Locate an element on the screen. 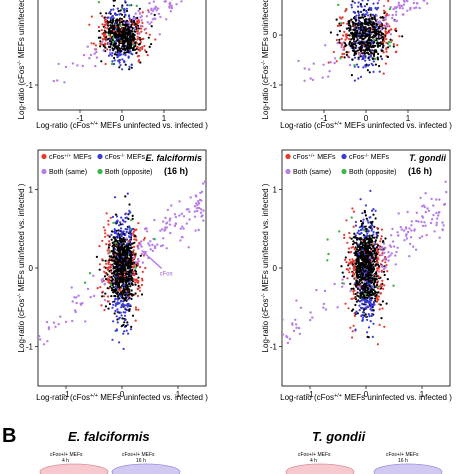 This screenshot has width=474, height=474. venn-left-a-sublabel: 4 h is located at coordinates (65, 461).